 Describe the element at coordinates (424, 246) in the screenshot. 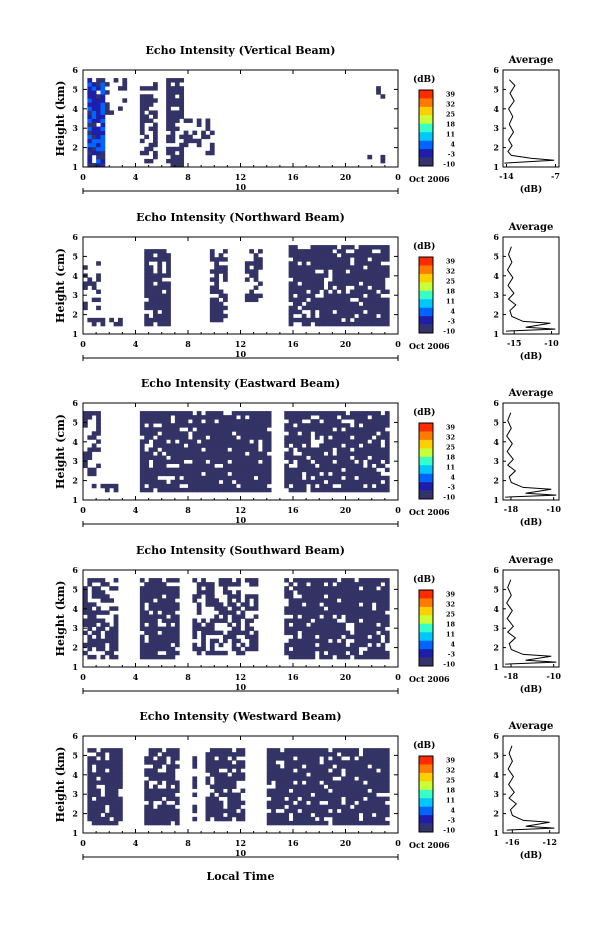

I see `colorbar-title: (dB)` at that location.